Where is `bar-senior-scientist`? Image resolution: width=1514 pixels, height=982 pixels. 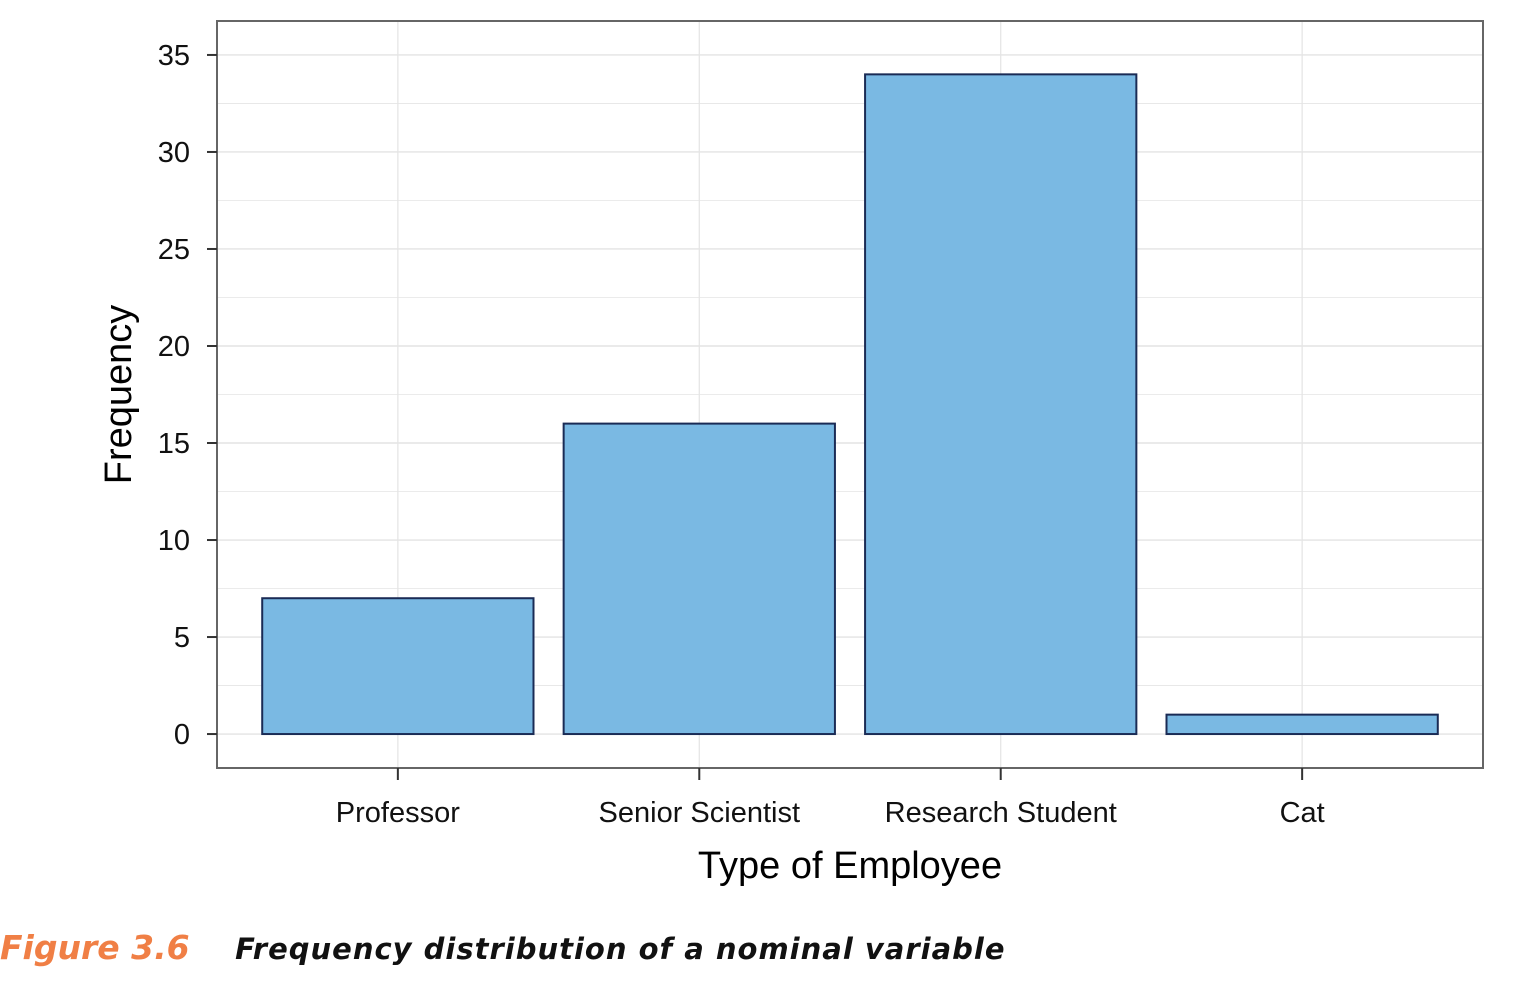 bar-senior-scientist is located at coordinates (699, 579).